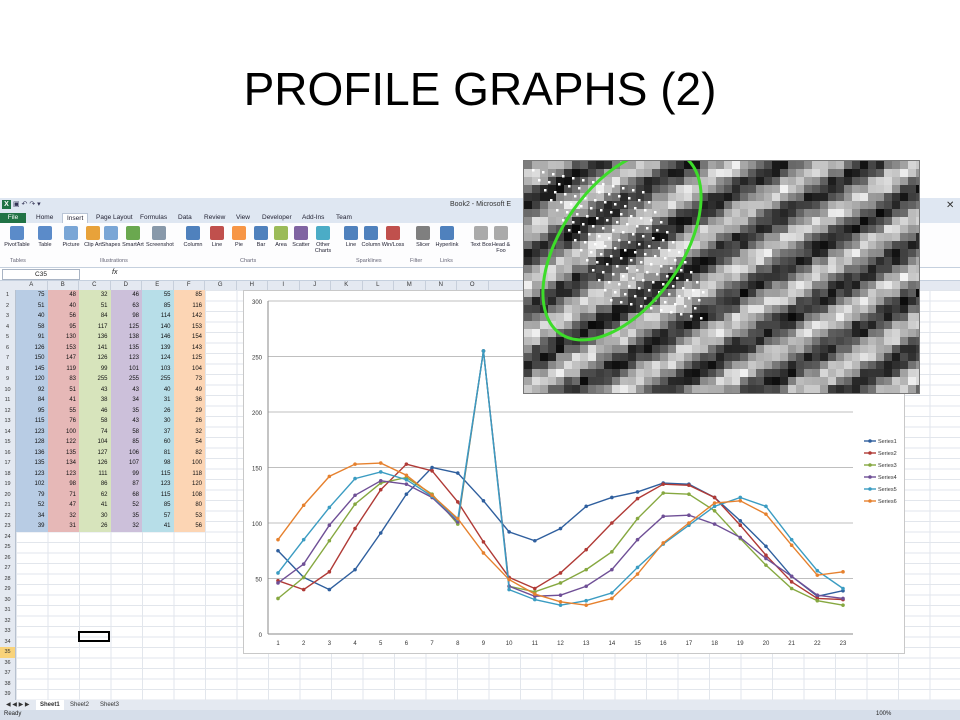 Image resolution: width=960 pixels, height=720 pixels. Describe the element at coordinates (32, 337) in the screenshot. I see `table-cell: 91` at that location.